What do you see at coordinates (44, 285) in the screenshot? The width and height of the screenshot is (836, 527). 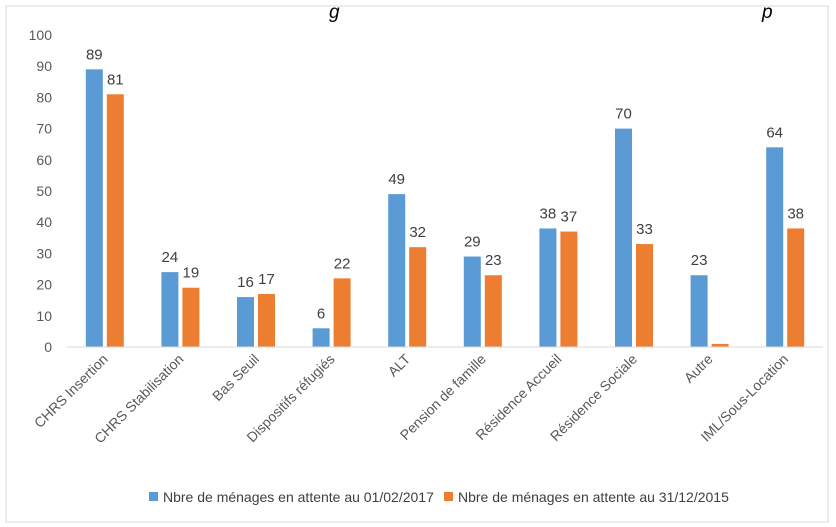 I see `y-tick-label: 20` at bounding box center [44, 285].